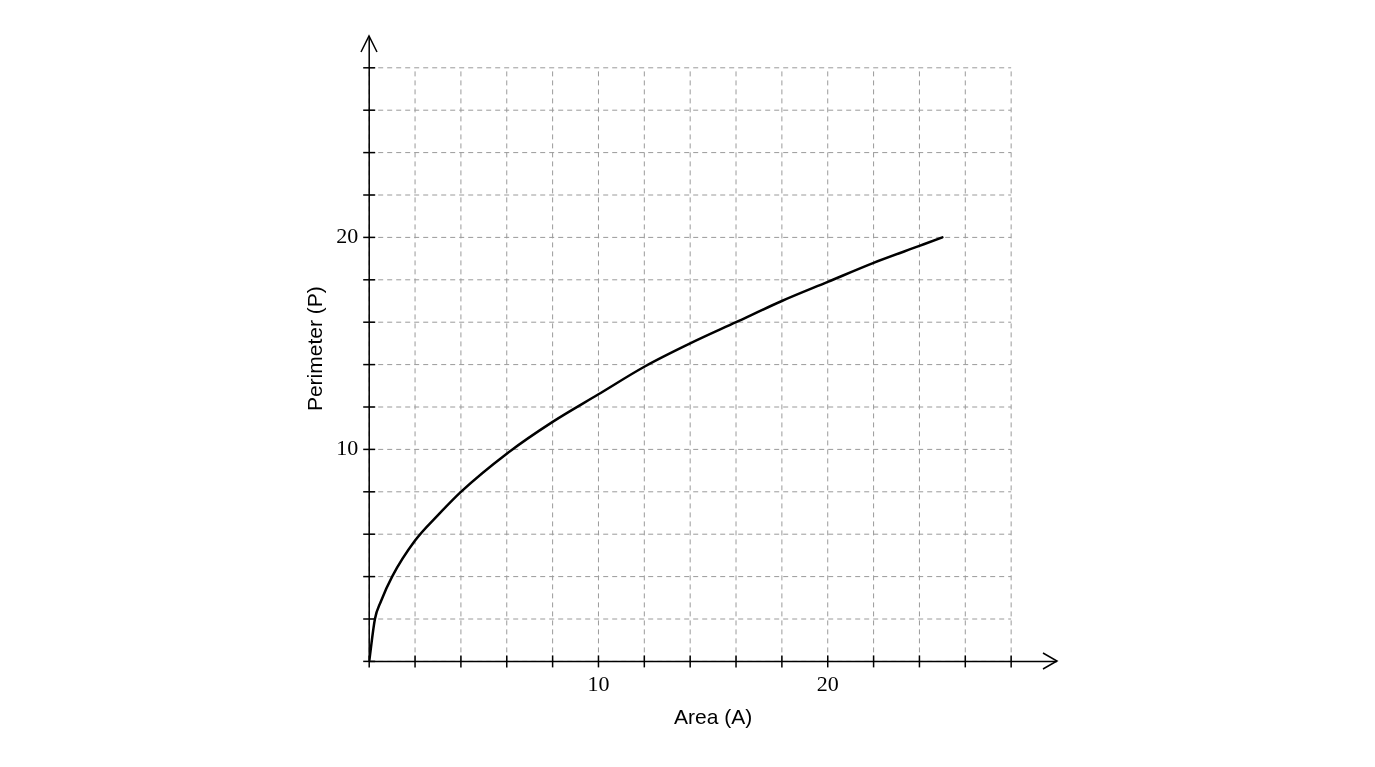 The width and height of the screenshot is (1375, 767). What do you see at coordinates (315, 349) in the screenshot?
I see `y-axis-title: Perimeter (P)` at bounding box center [315, 349].